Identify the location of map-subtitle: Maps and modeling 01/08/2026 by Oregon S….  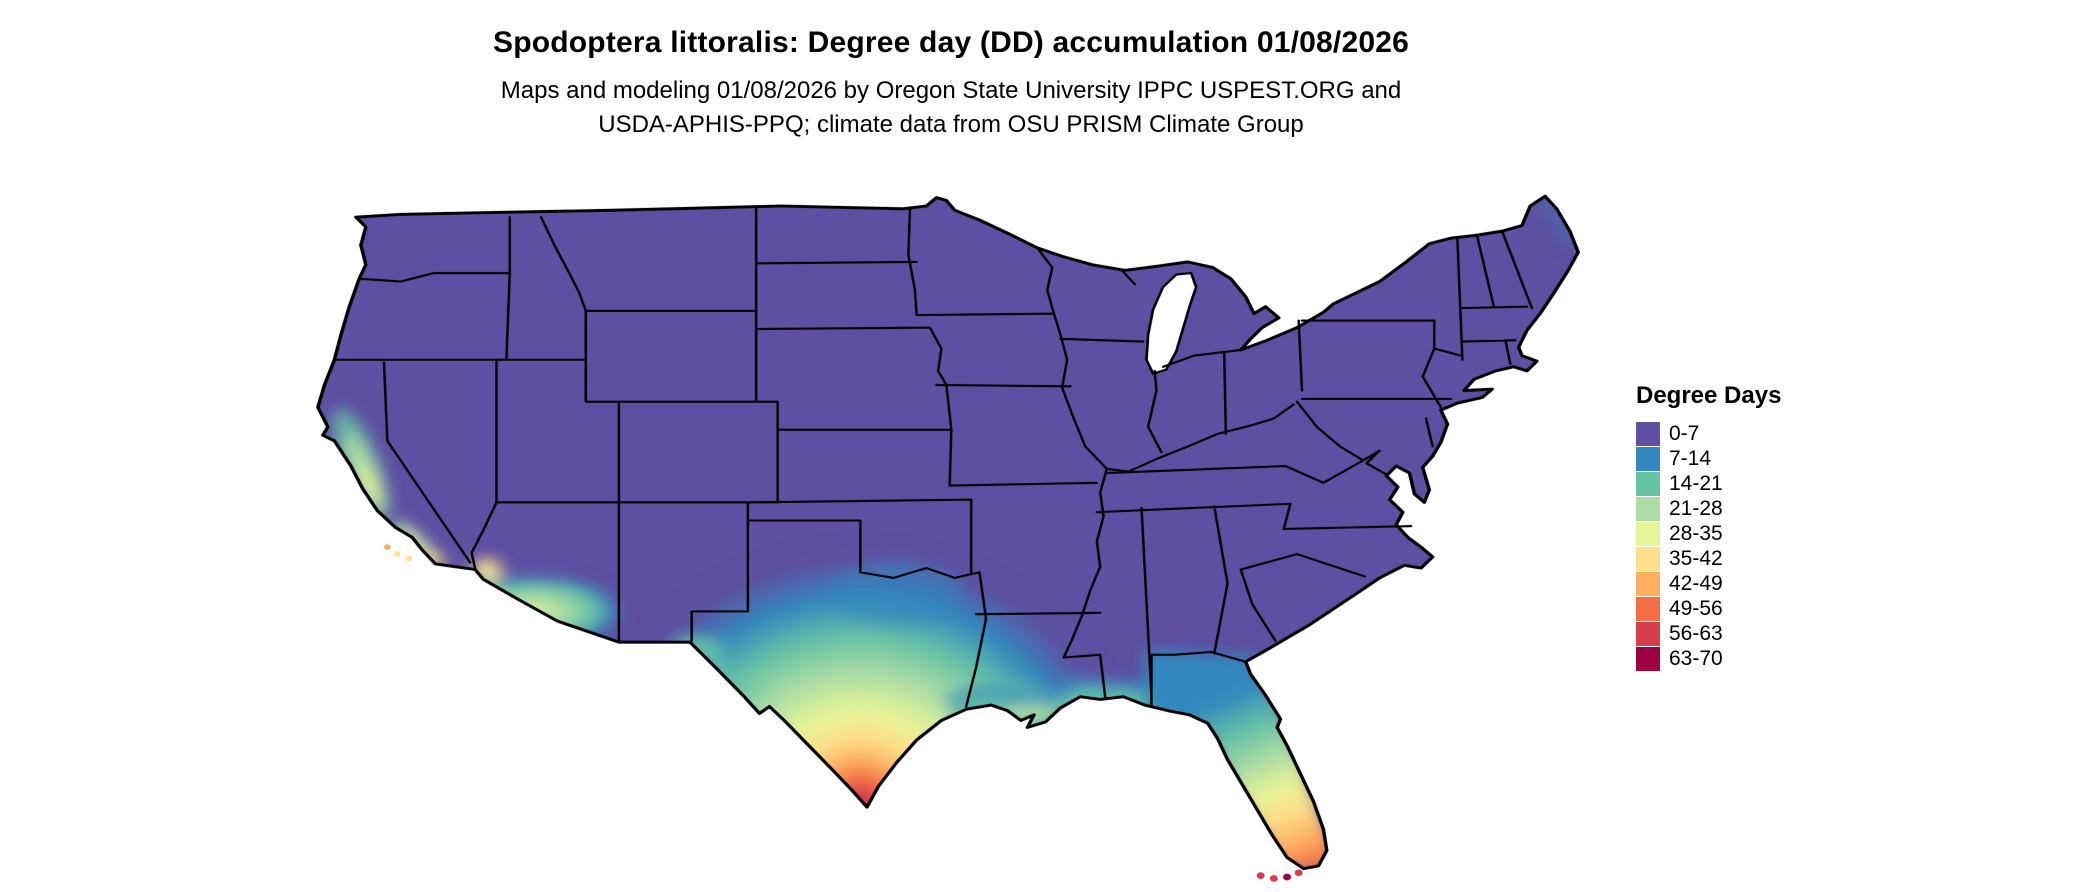
(951, 108).